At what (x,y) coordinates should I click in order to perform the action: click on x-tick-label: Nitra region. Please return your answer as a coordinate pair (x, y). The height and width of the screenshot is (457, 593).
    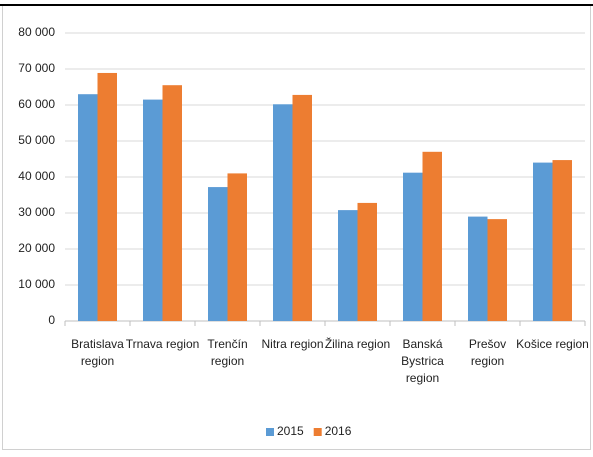
    Looking at the image, I should click on (292, 344).